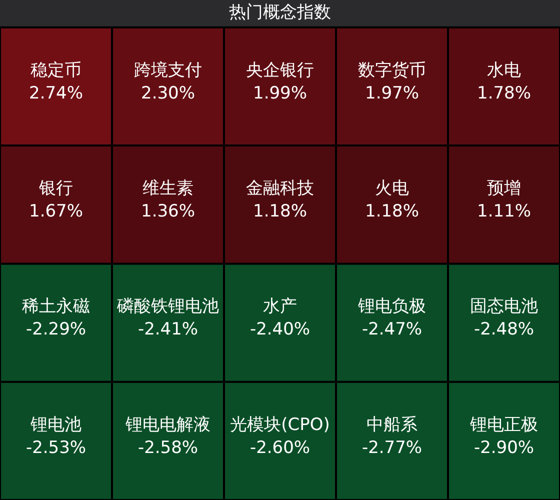 The image size is (560, 500). What do you see at coordinates (280, 448) in the screenshot?
I see `data-label: -2.60%` at bounding box center [280, 448].